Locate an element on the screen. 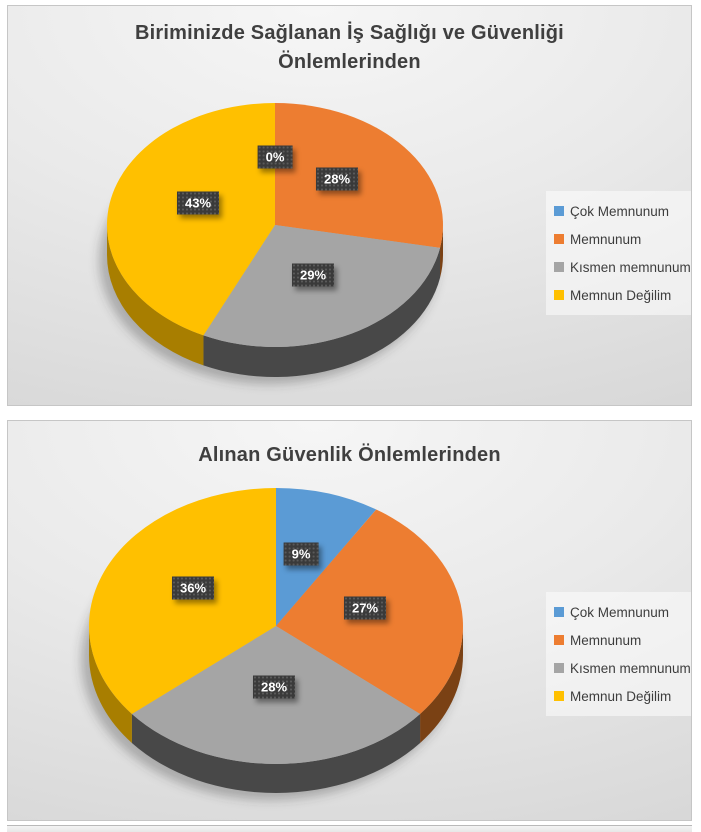  chart-title: Alınan Güvenlik Önlemlerinden is located at coordinates (349, 455).